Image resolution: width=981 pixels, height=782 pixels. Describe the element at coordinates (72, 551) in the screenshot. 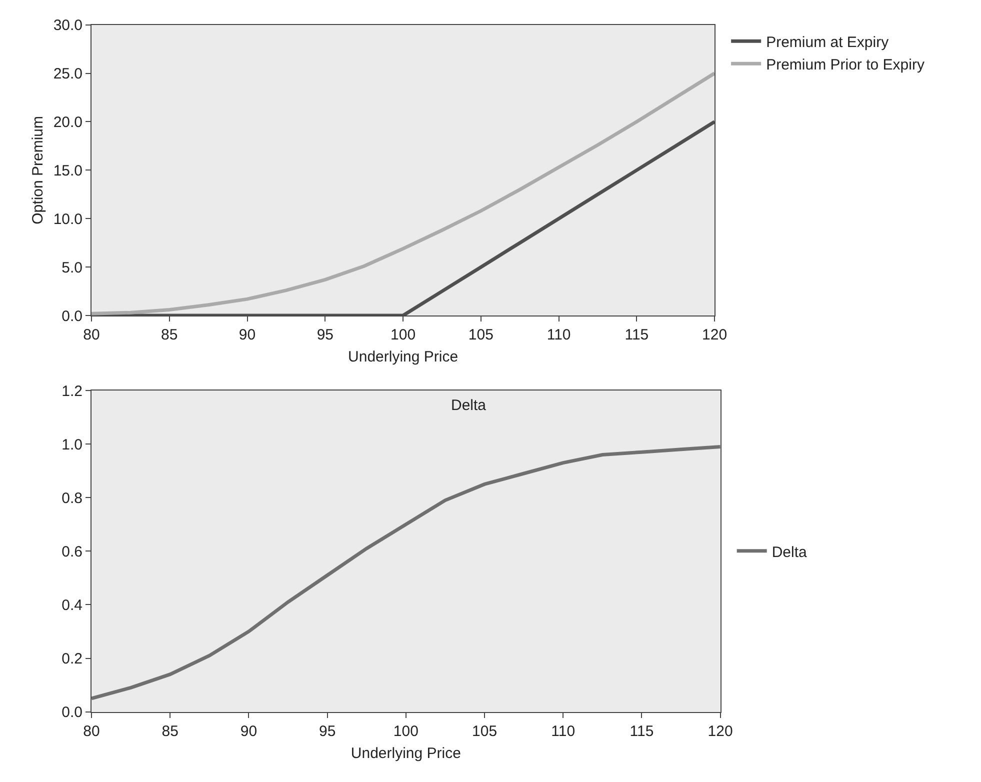

I see `y-tick-label: 0.6` at that location.